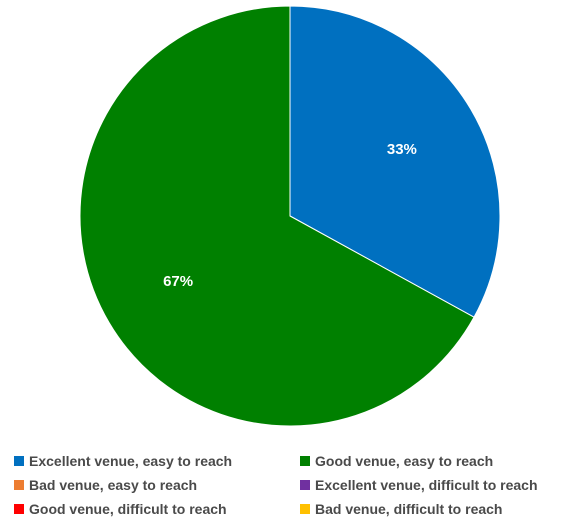 Image resolution: width=577 pixels, height=521 pixels. What do you see at coordinates (404, 461) in the screenshot?
I see `legend-label: Good venue, easy to reach` at bounding box center [404, 461].